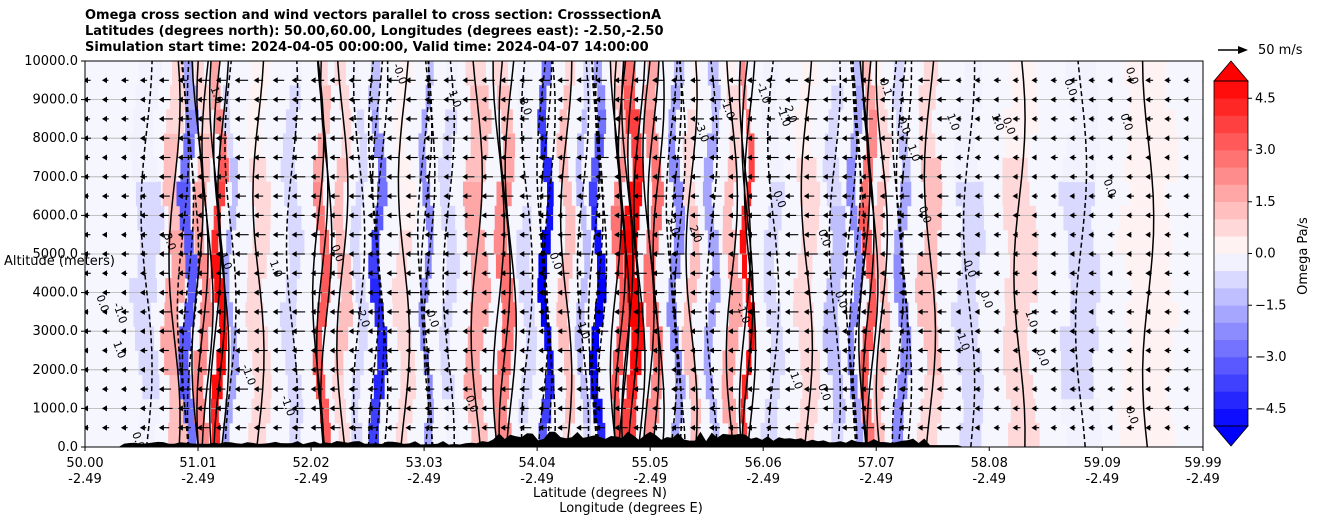  Describe the element at coordinates (56, 215) in the screenshot. I see `y-tick-label: 6000.0` at that location.